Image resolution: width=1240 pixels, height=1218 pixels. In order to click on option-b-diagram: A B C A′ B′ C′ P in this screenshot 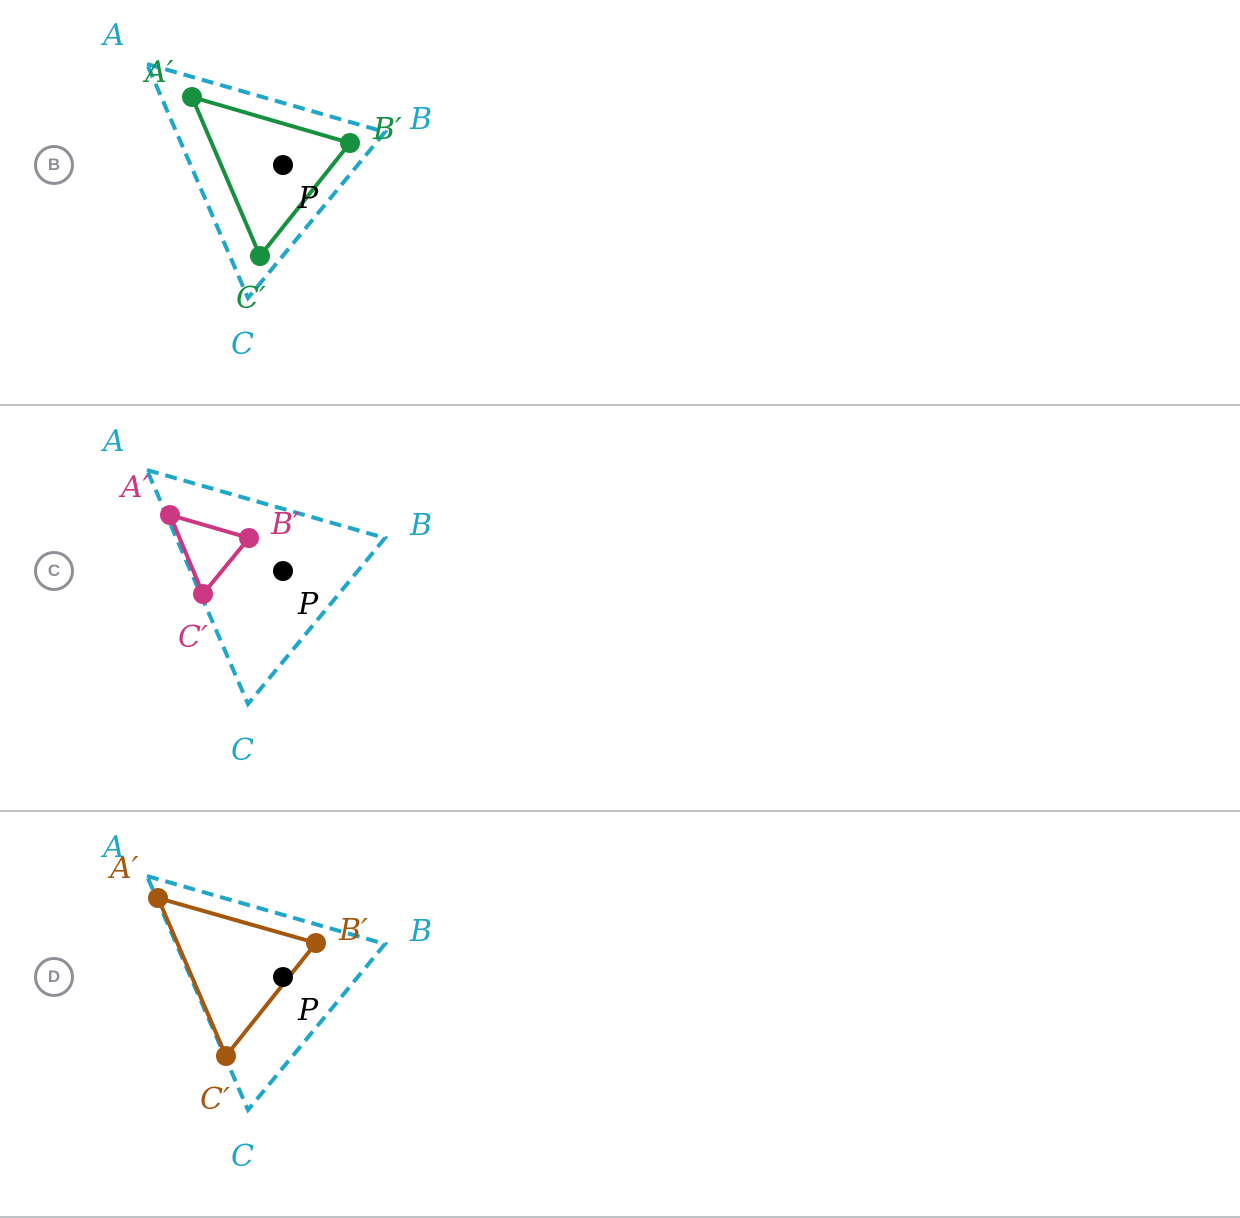, I will do `click(266, 190)`.